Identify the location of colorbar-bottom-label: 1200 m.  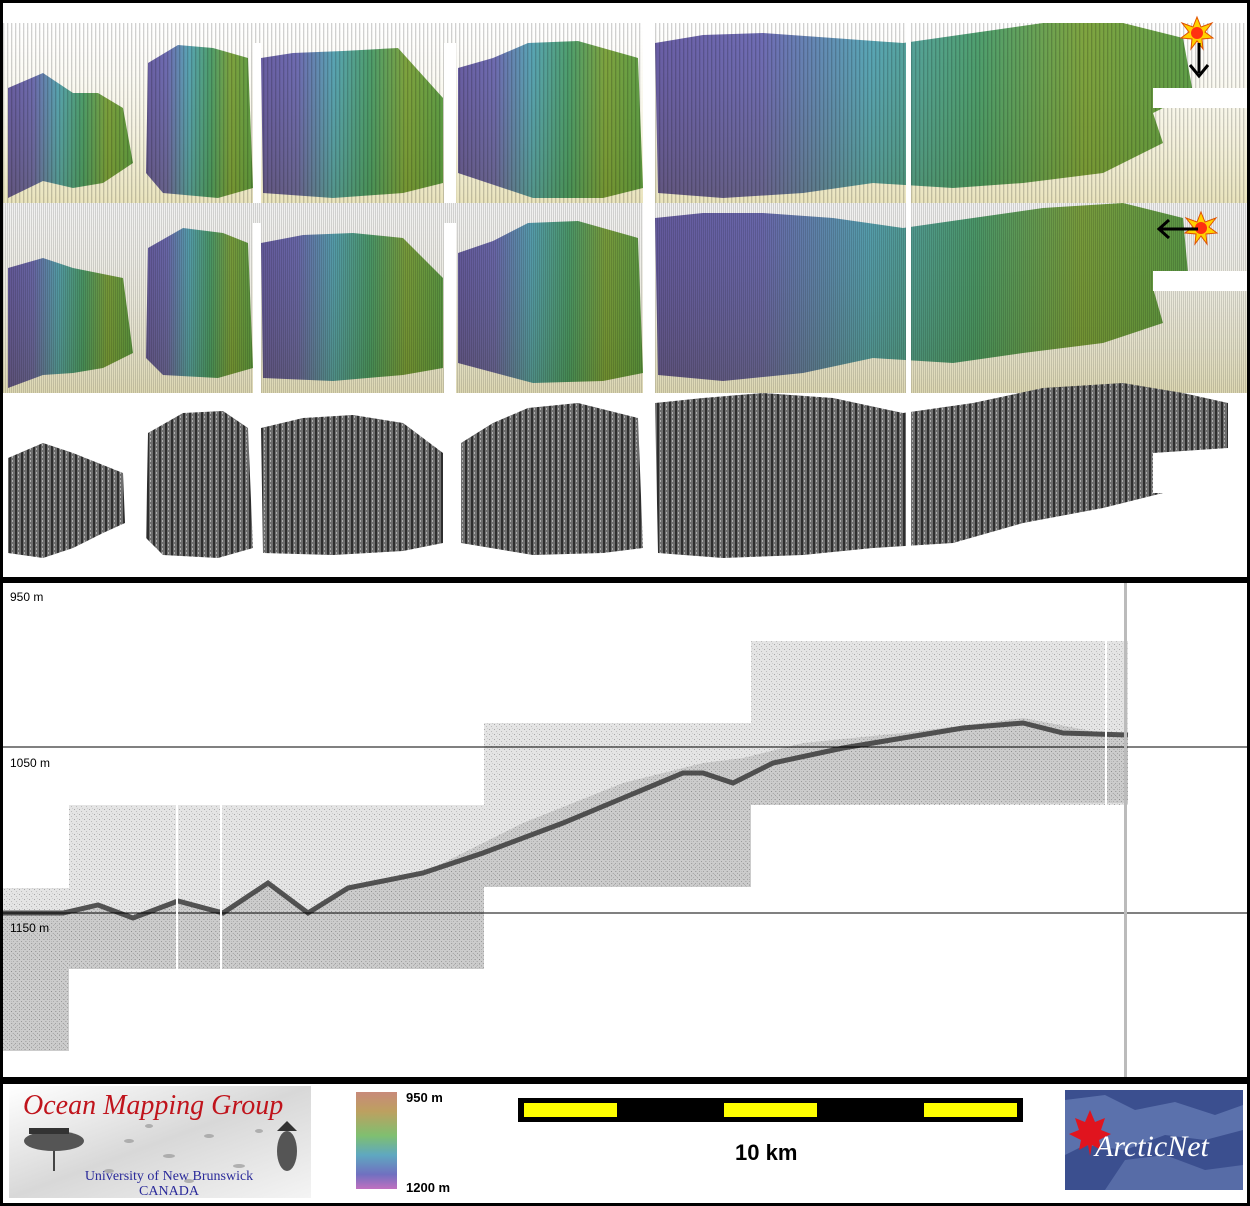
(428, 1187).